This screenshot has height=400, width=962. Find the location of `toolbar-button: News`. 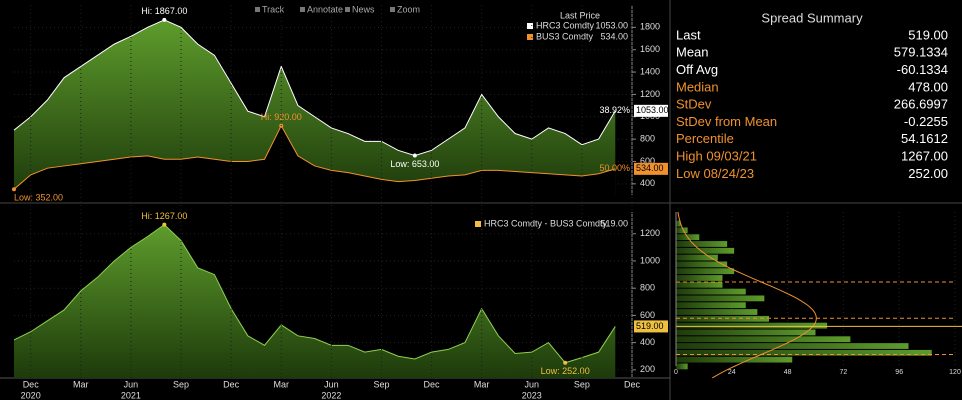

toolbar-button: News is located at coordinates (363, 9).